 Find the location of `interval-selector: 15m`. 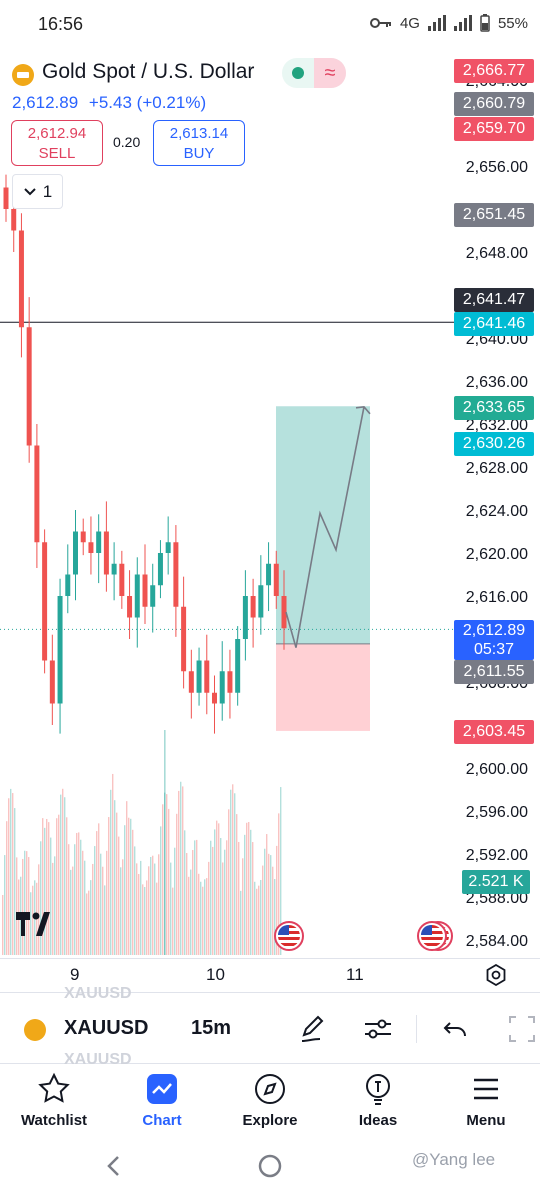

interval-selector: 15m is located at coordinates (211, 1028).